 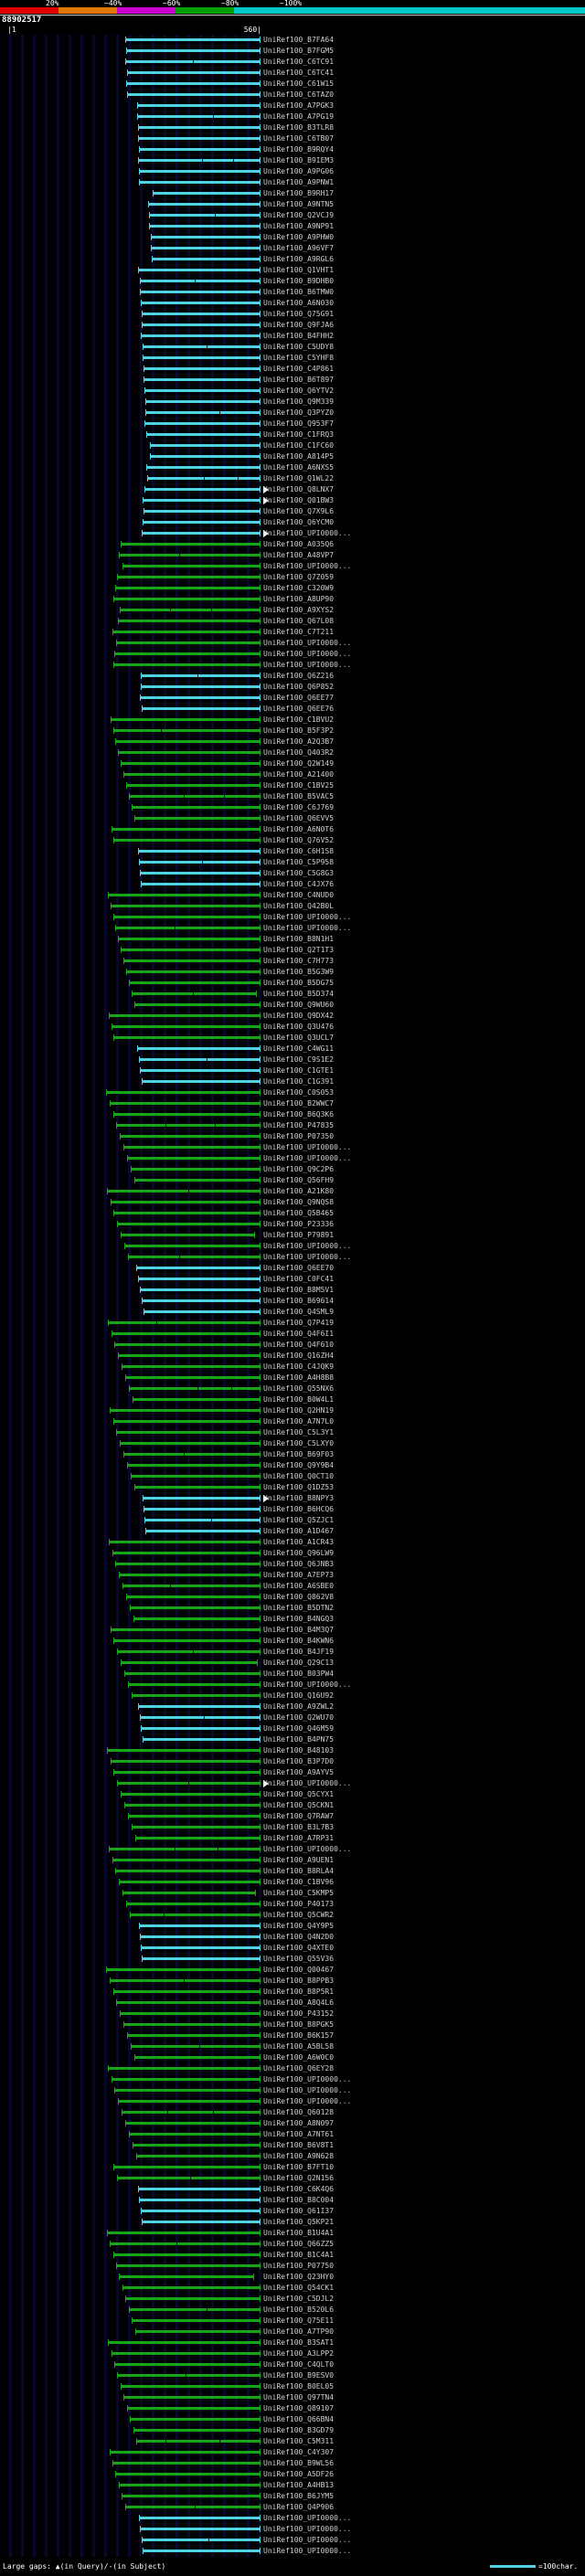 I want to click on hit-label: UniRef100_C4NUD0, so click(x=299, y=895).